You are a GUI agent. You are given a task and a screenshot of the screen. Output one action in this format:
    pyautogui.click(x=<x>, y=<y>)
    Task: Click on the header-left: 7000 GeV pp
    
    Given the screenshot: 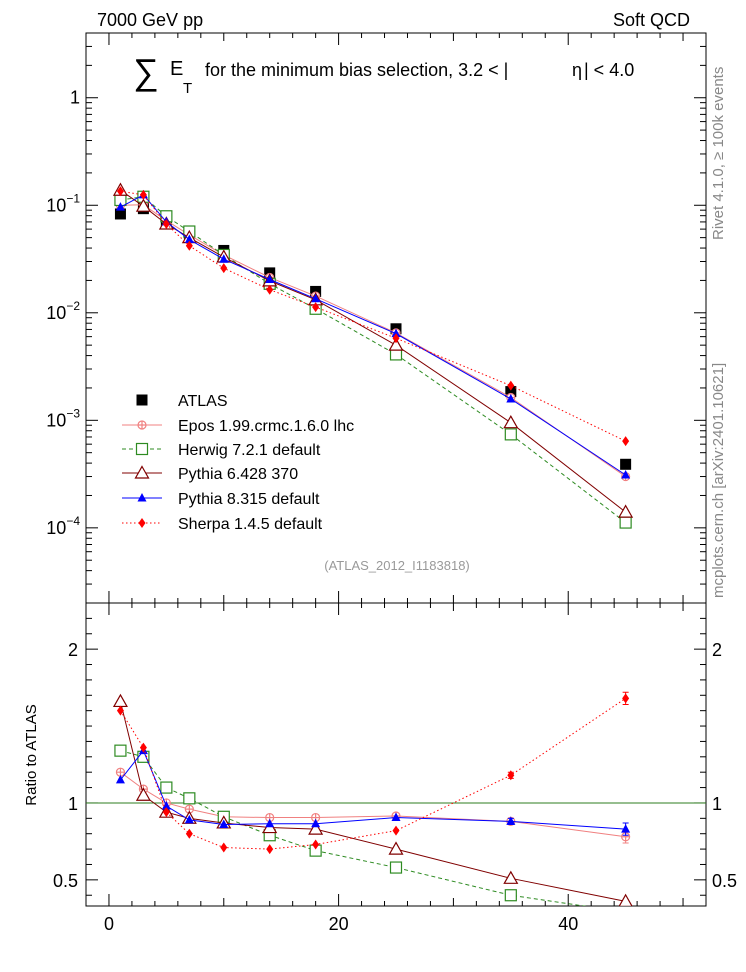 What is the action you would take?
    pyautogui.click(x=150, y=20)
    